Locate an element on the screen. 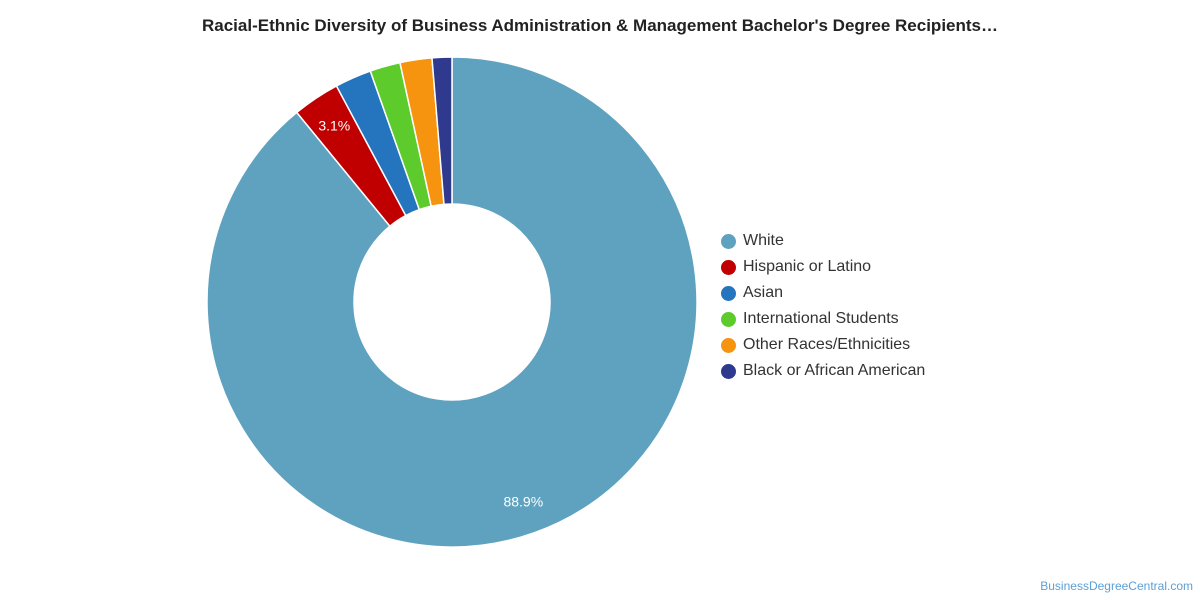  legend-item: Black or African American is located at coordinates (823, 371).